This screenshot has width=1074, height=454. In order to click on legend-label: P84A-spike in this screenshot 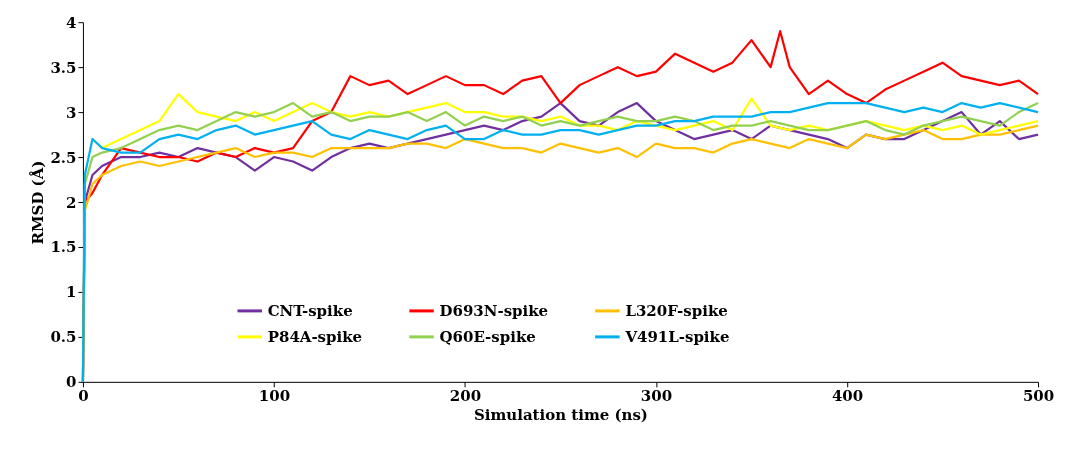, I will do `click(315, 336)`.